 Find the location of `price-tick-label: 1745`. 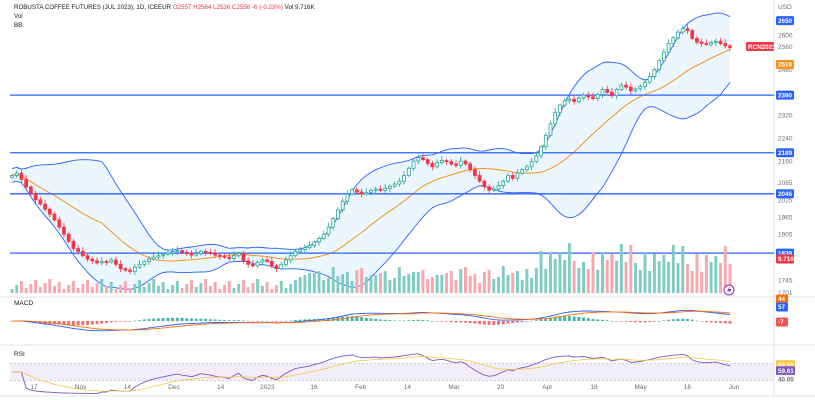

price-tick-label: 1745 is located at coordinates (785, 281).